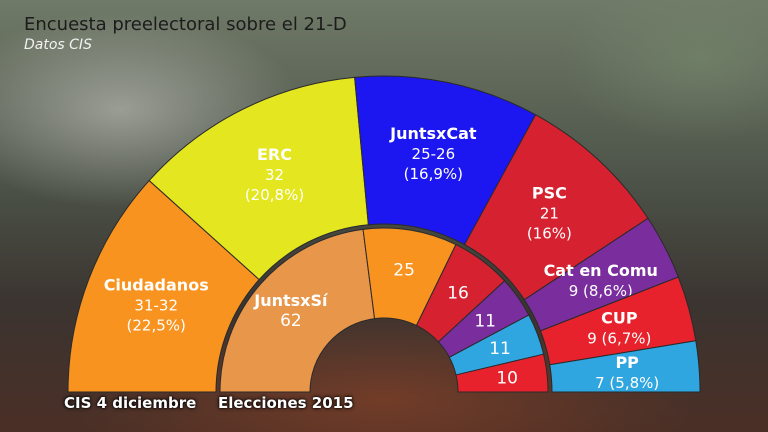 The width and height of the screenshot is (768, 432). What do you see at coordinates (619, 317) in the screenshot?
I see `party-name-label: CUP` at bounding box center [619, 317].